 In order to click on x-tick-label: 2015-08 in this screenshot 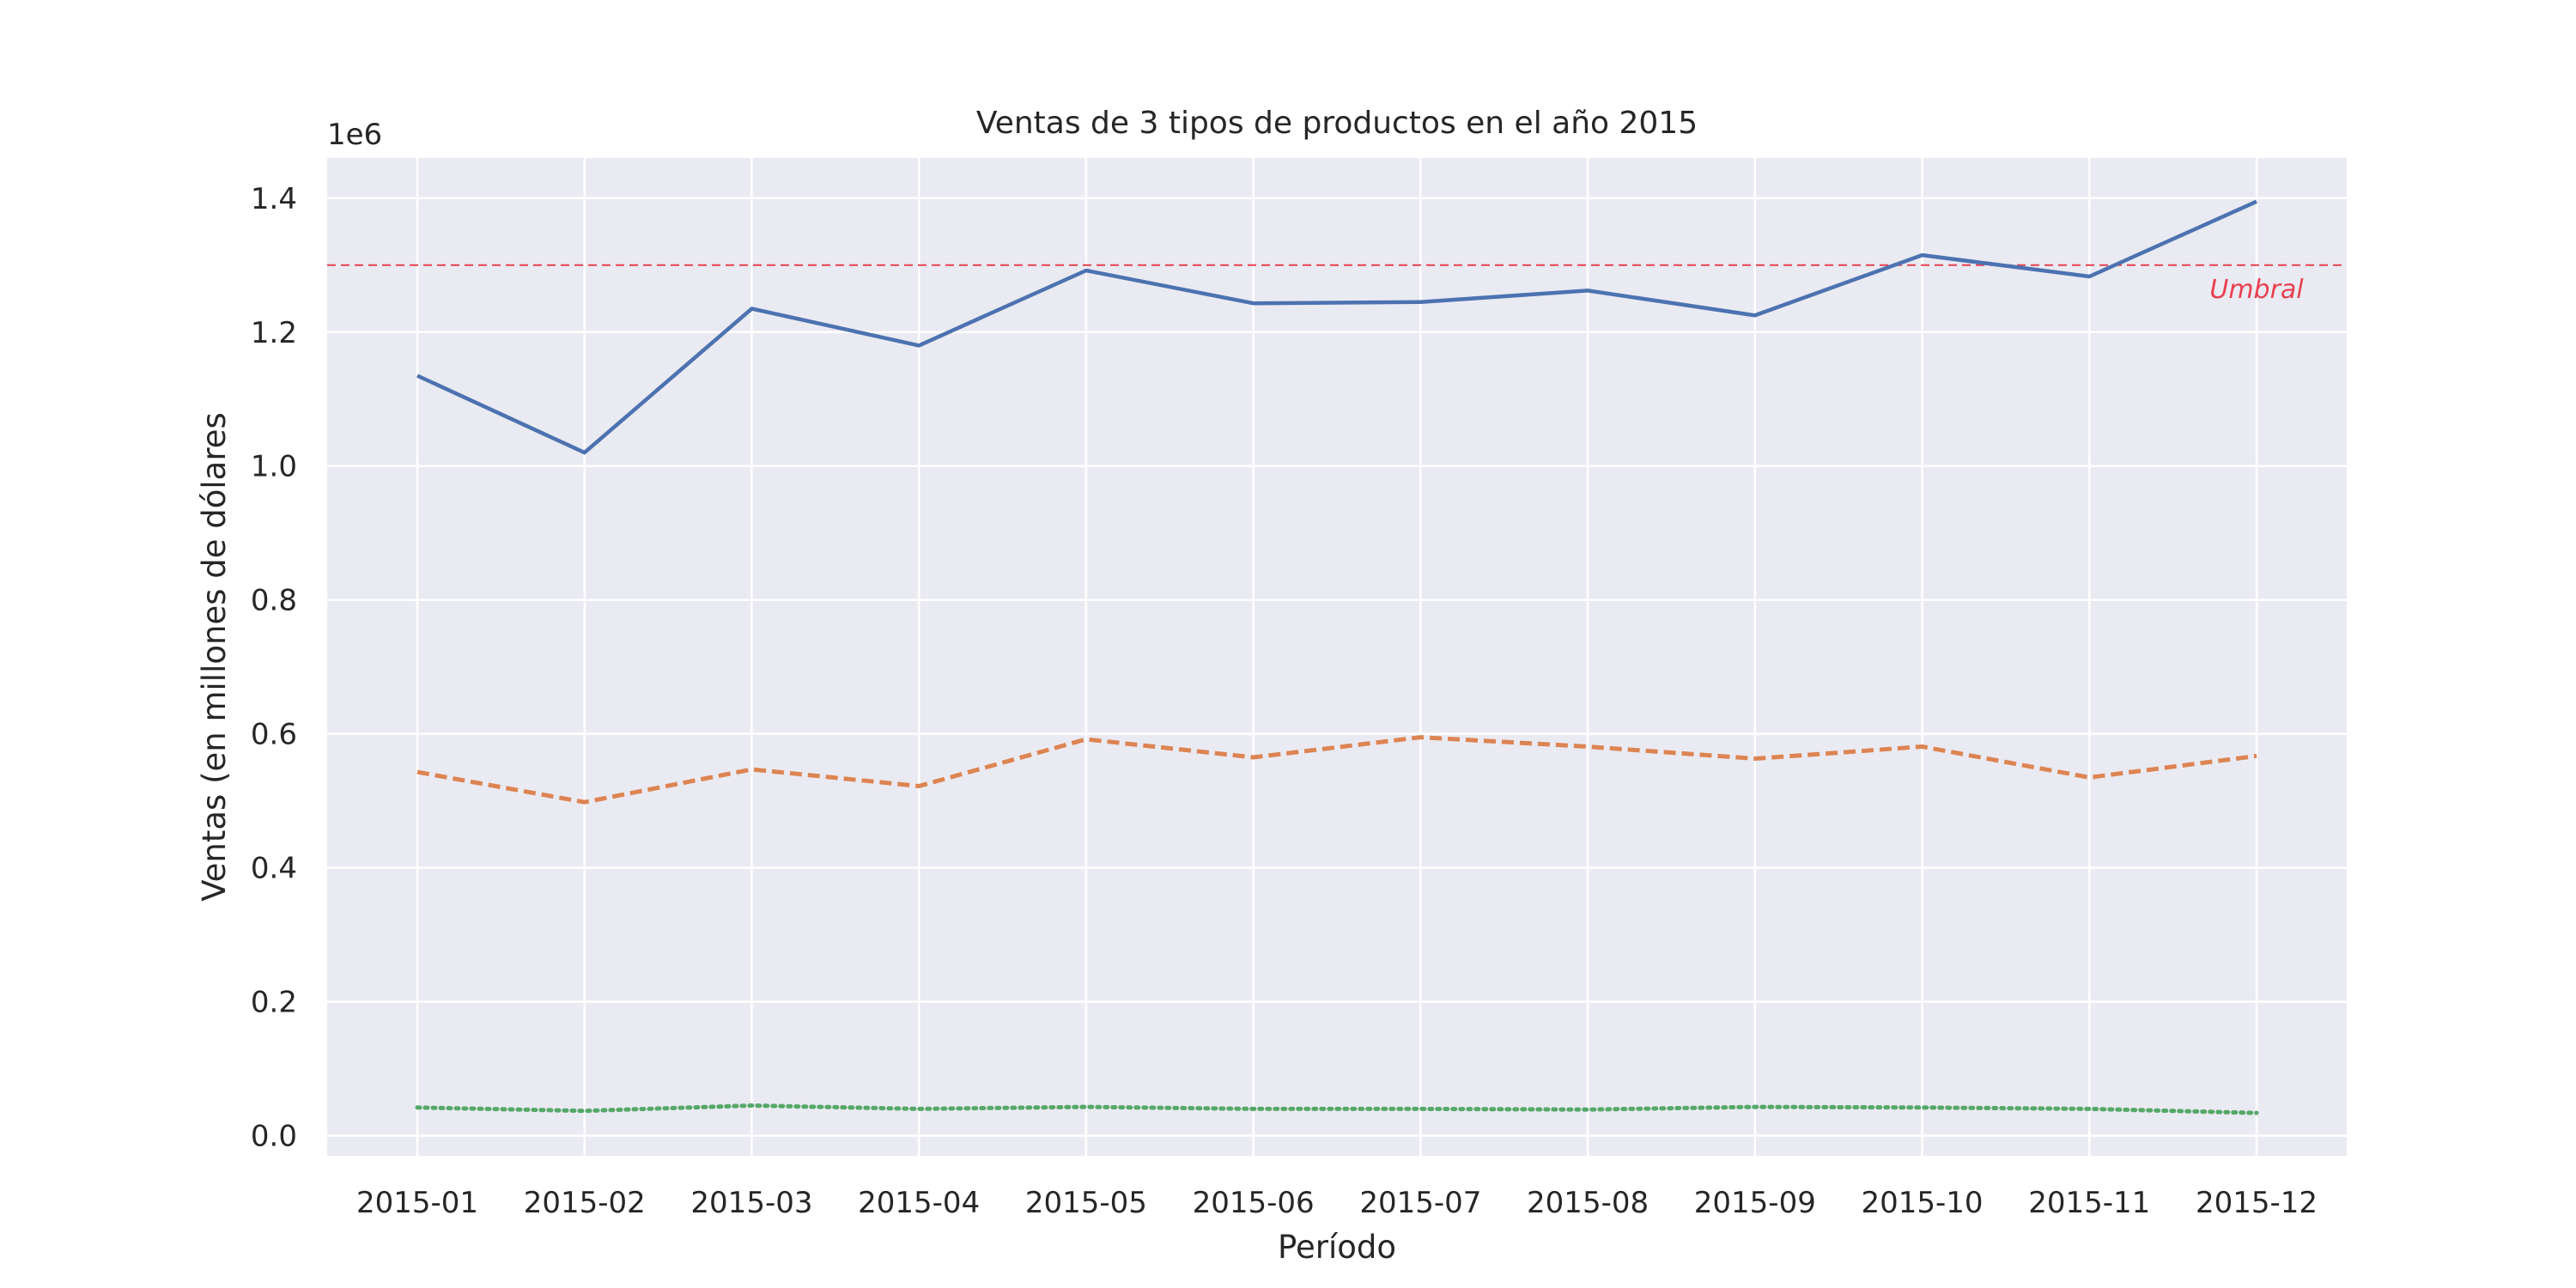, I will do `click(1588, 1203)`.